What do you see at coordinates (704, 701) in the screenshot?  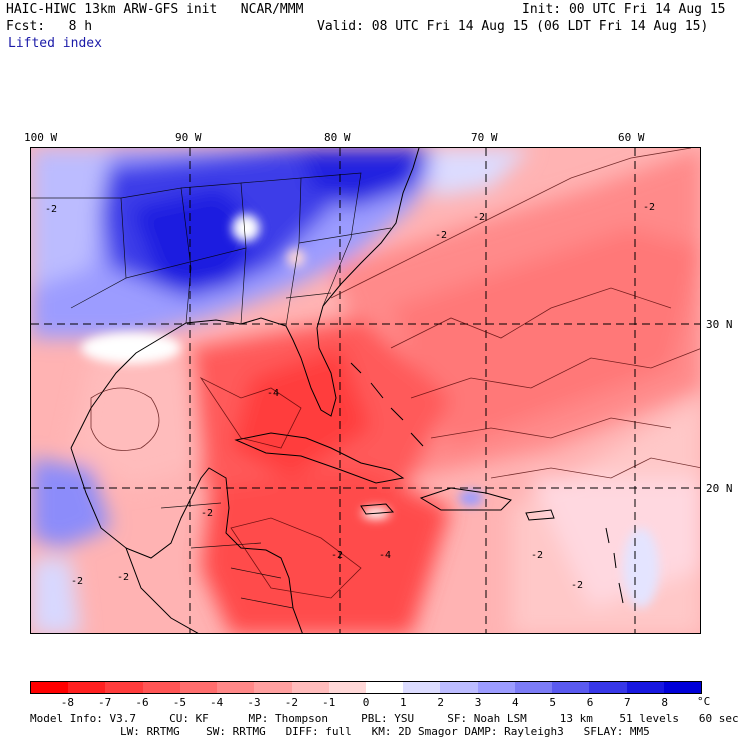 I see `color-scale-unit: °C` at bounding box center [704, 701].